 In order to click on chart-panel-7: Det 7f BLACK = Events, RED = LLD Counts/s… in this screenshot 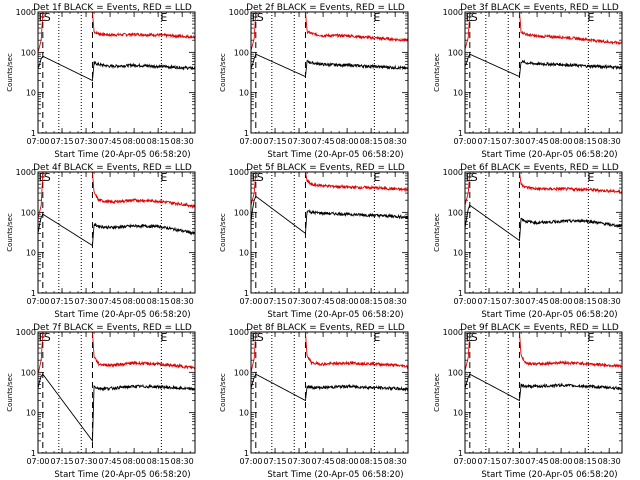, I will do `click(101, 401)`.